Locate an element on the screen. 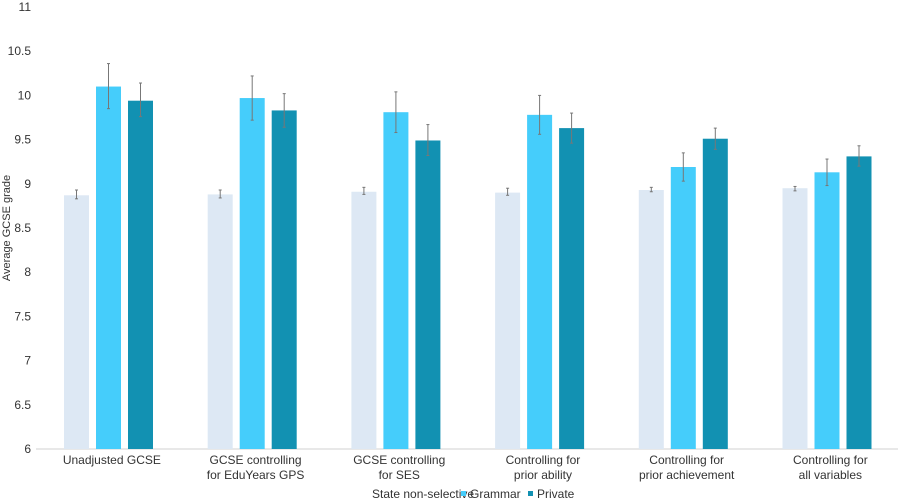  y-tick-label: 10.5 is located at coordinates (20, 51).